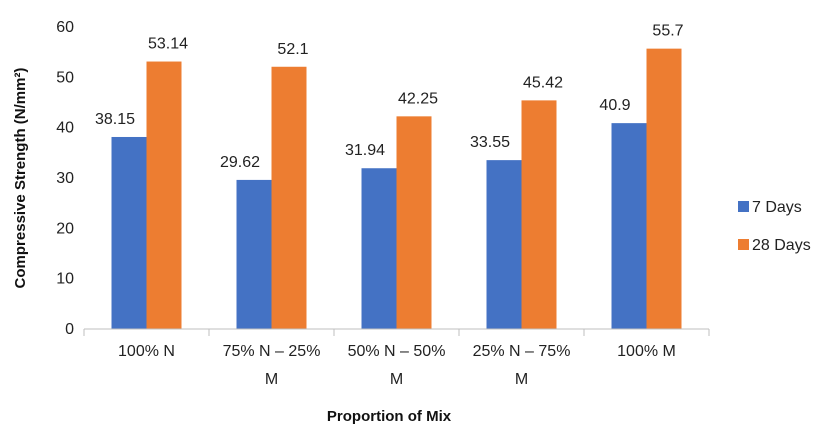  I want to click on legend: 7 Days 28 Days, so click(774, 226).